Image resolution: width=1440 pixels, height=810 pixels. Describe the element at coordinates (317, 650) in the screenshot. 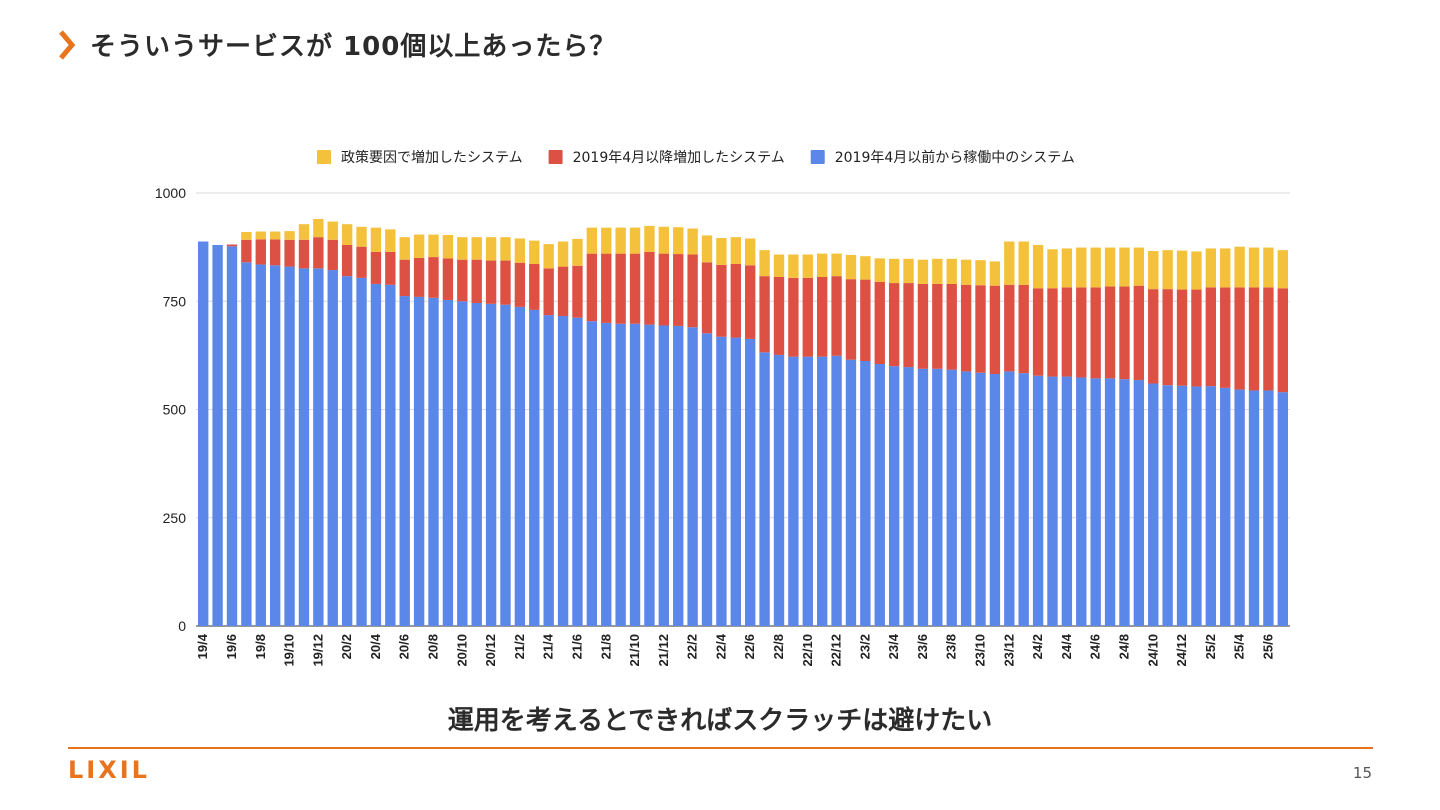

I see `x-tick-label: 19/12` at that location.